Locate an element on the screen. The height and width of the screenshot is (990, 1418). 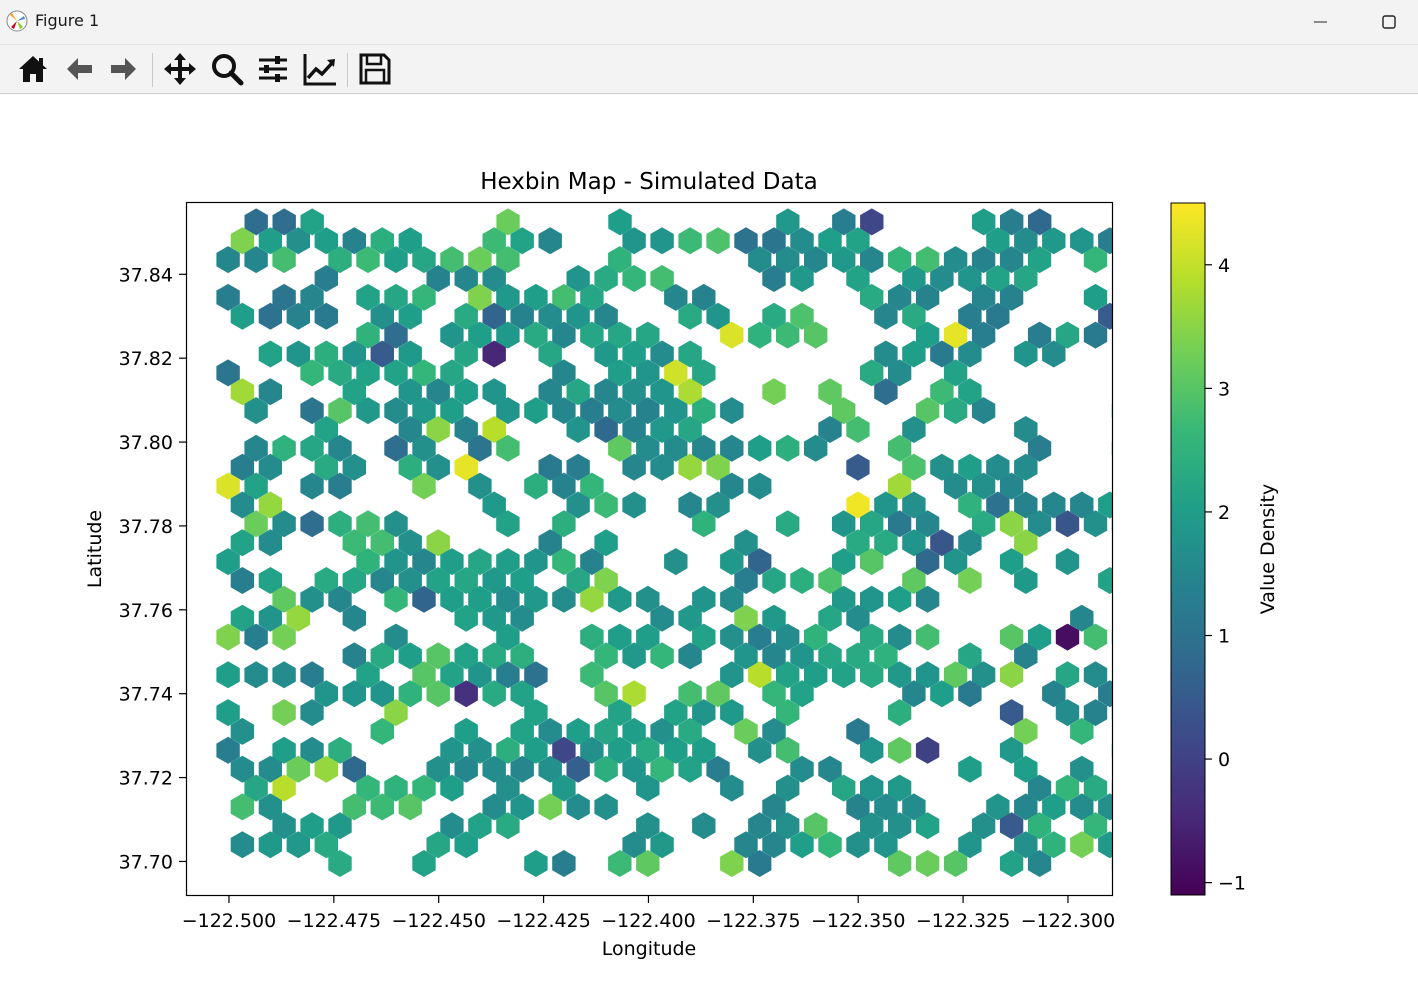
maximize-button is located at coordinates (1389, 22).